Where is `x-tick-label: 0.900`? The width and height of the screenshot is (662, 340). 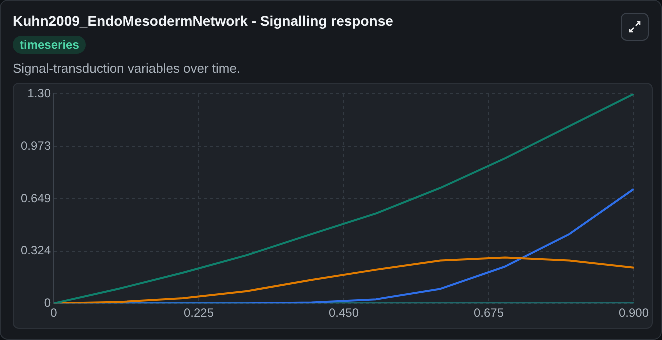 x-tick-label: 0.900 is located at coordinates (634, 313).